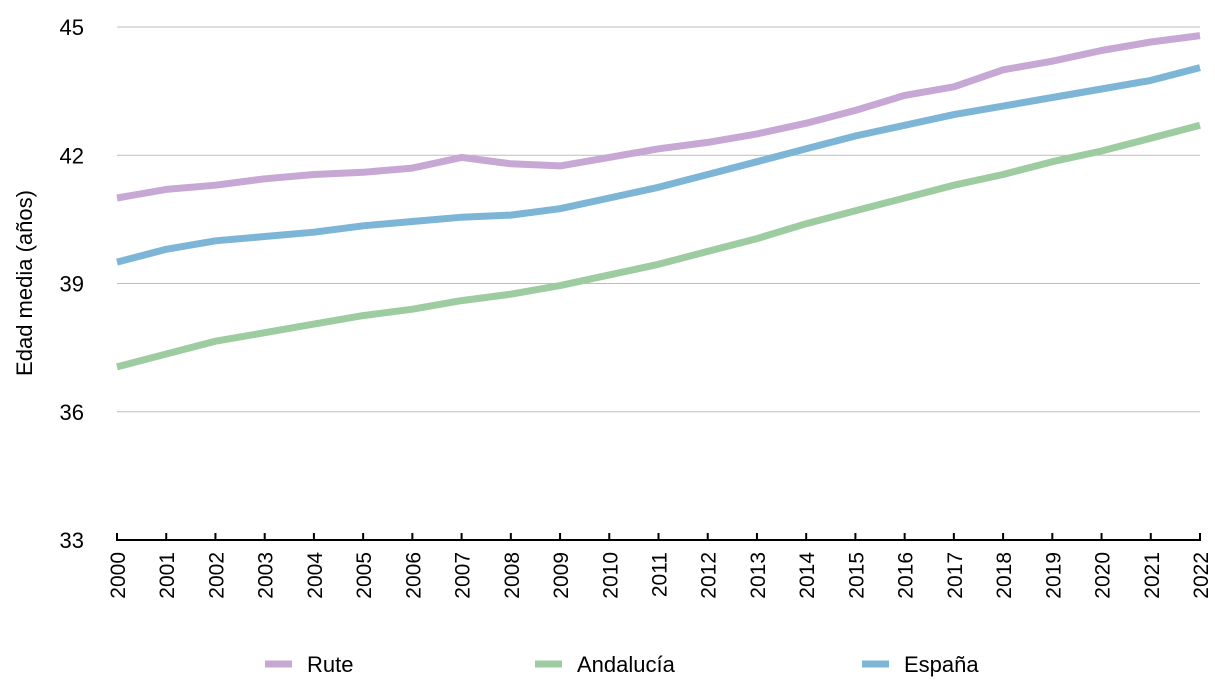 The image size is (1215, 680). Describe the element at coordinates (330, 664) in the screenshot. I see `legend-label: Rute` at that location.